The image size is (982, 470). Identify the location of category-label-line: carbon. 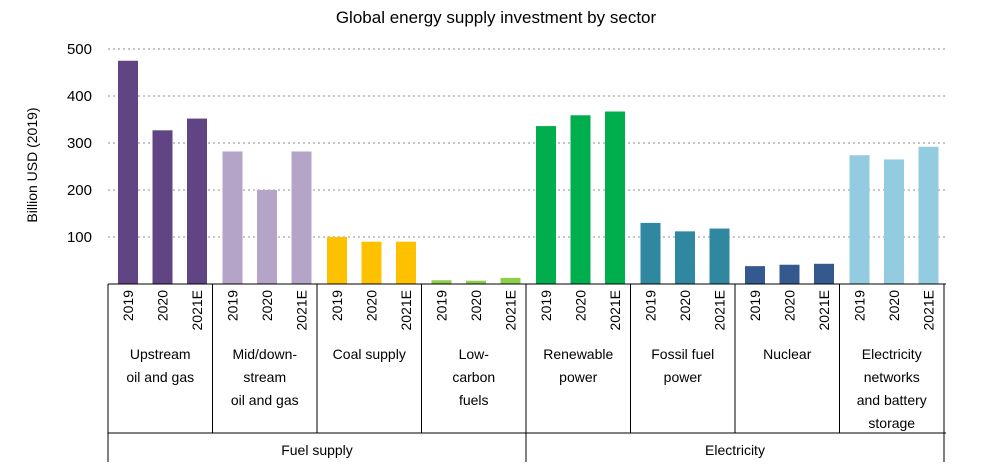
(473, 377).